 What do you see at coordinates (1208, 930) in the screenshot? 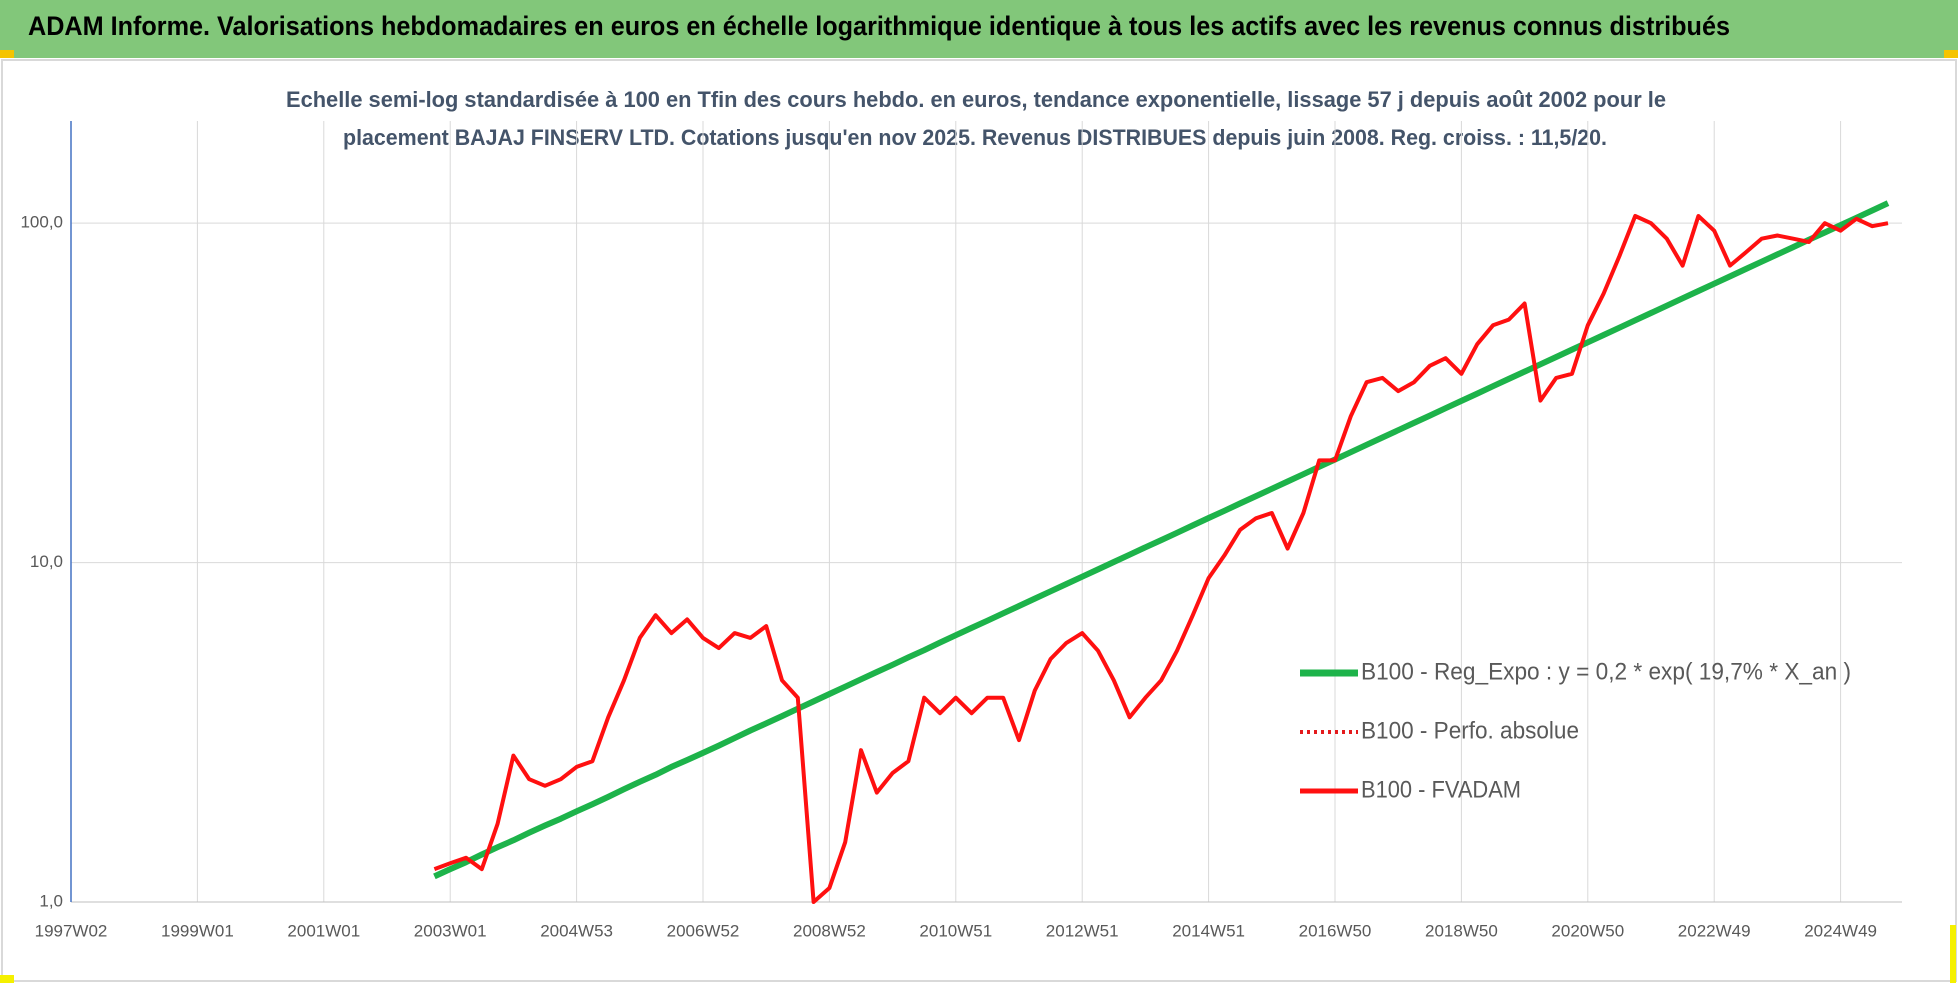
I see `x-tick-label: 2014W51` at bounding box center [1208, 930].